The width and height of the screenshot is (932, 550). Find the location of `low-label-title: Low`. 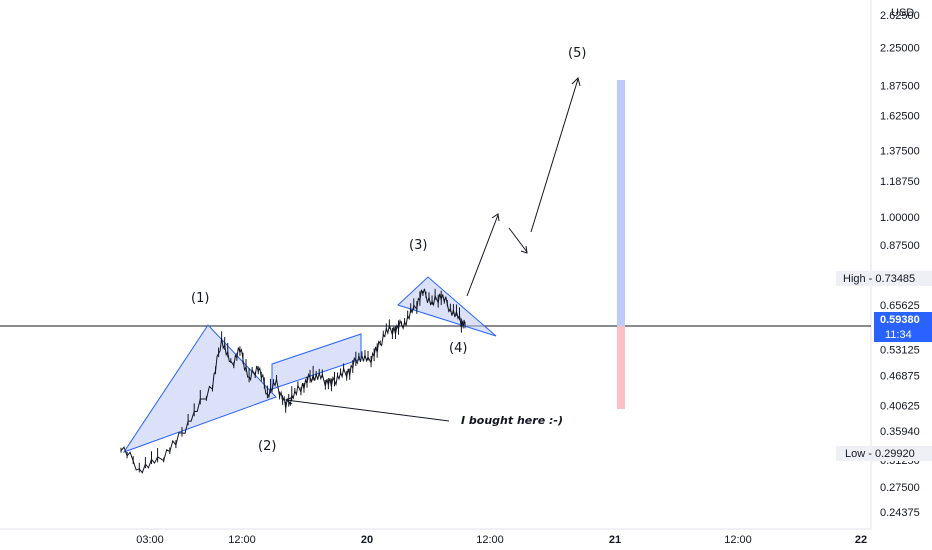

low-label-title: Low is located at coordinates (855, 454).